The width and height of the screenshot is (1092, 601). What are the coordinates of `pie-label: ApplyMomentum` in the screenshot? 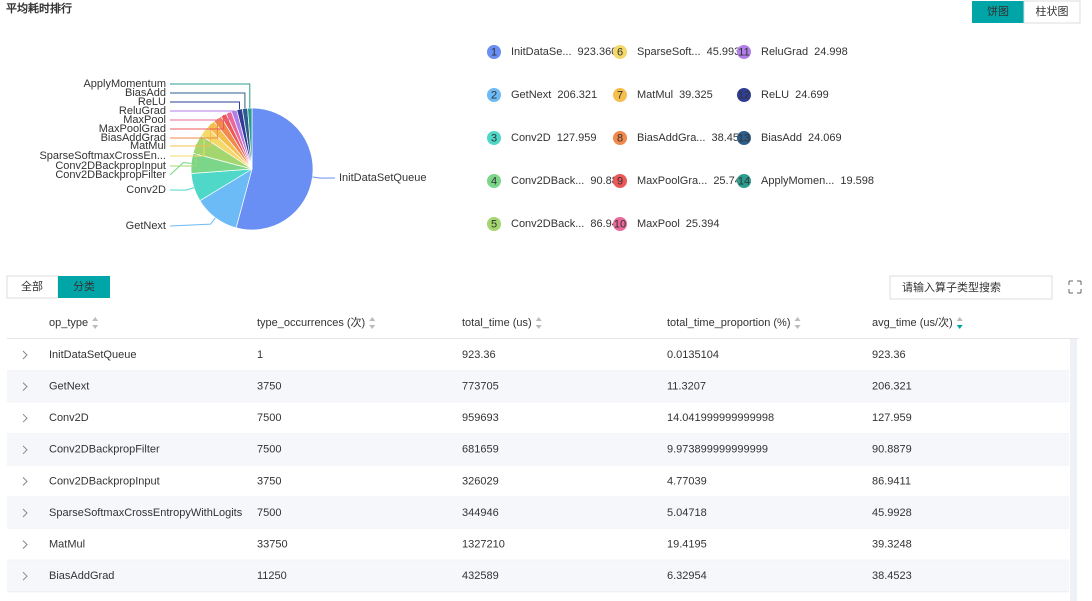 It's located at (124, 84).